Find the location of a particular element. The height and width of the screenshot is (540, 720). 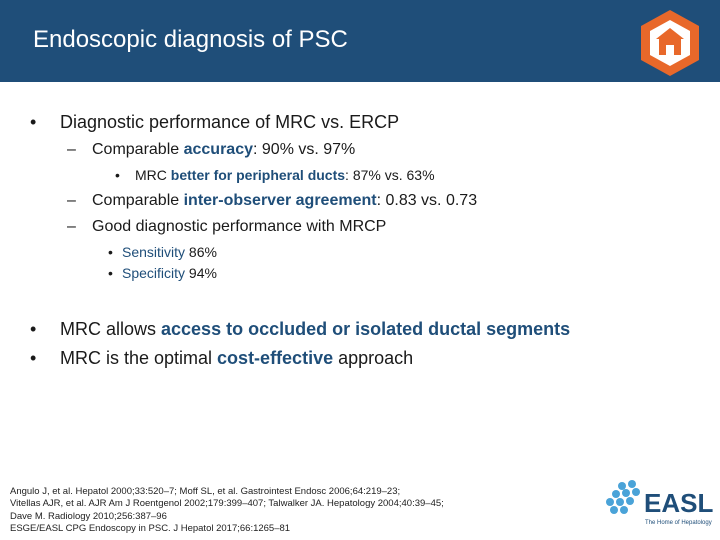

bullet-text: : 90% vs. 97% is located at coordinates (304, 149).